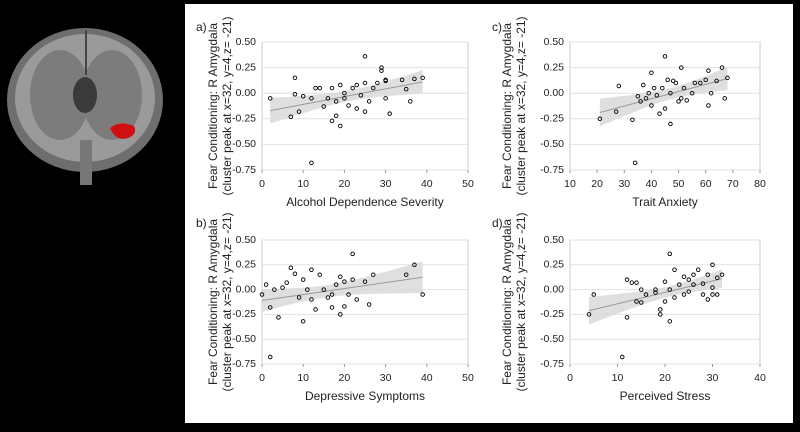 The width and height of the screenshot is (800, 432). What do you see at coordinates (570, 184) in the screenshot?
I see `x-tick-label: 10` at bounding box center [570, 184].